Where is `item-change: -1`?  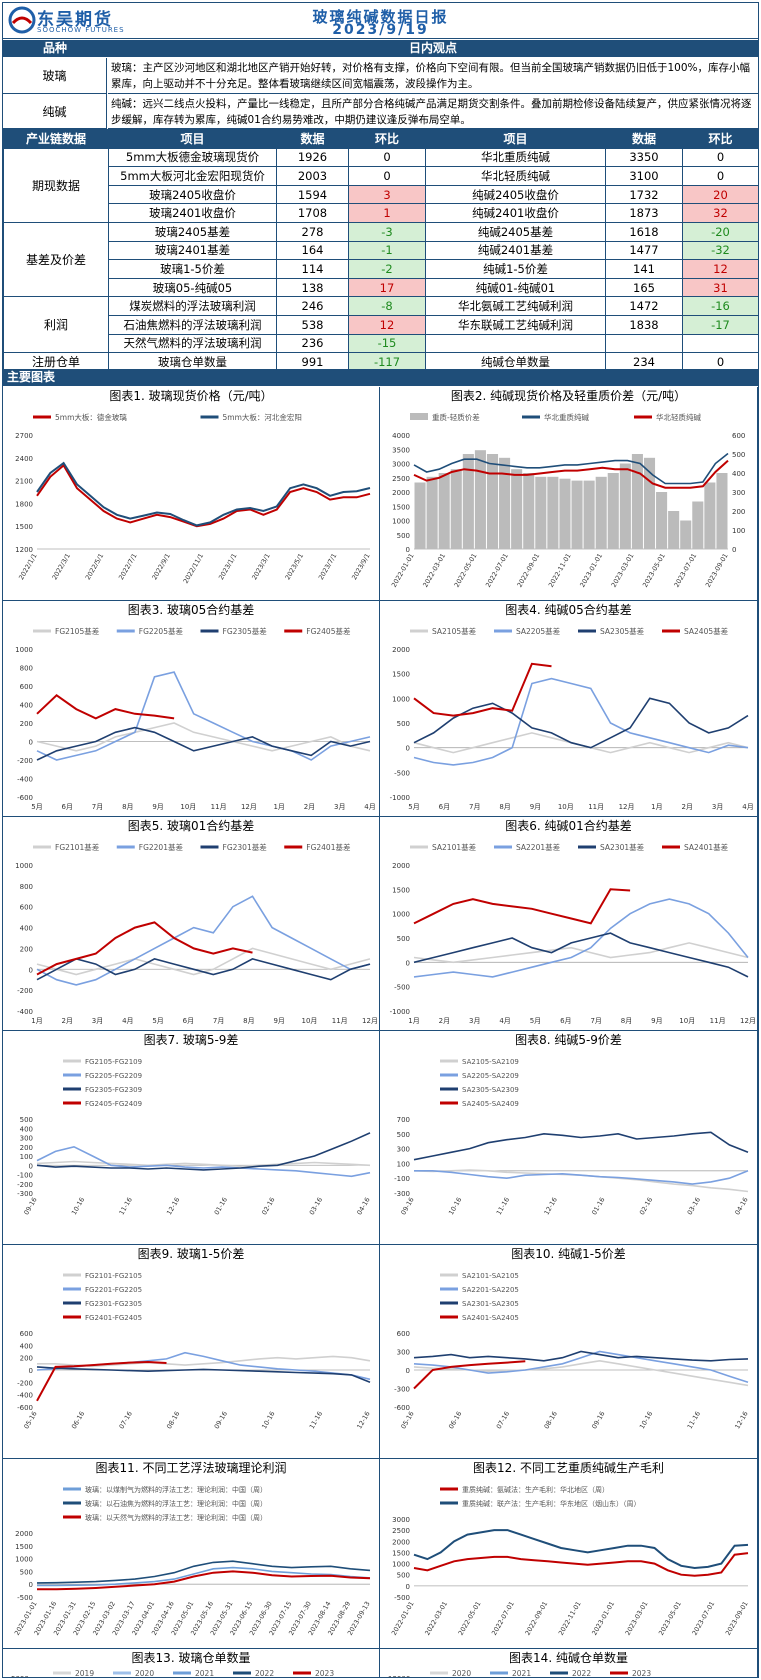
item-change: -1 is located at coordinates (387, 250).